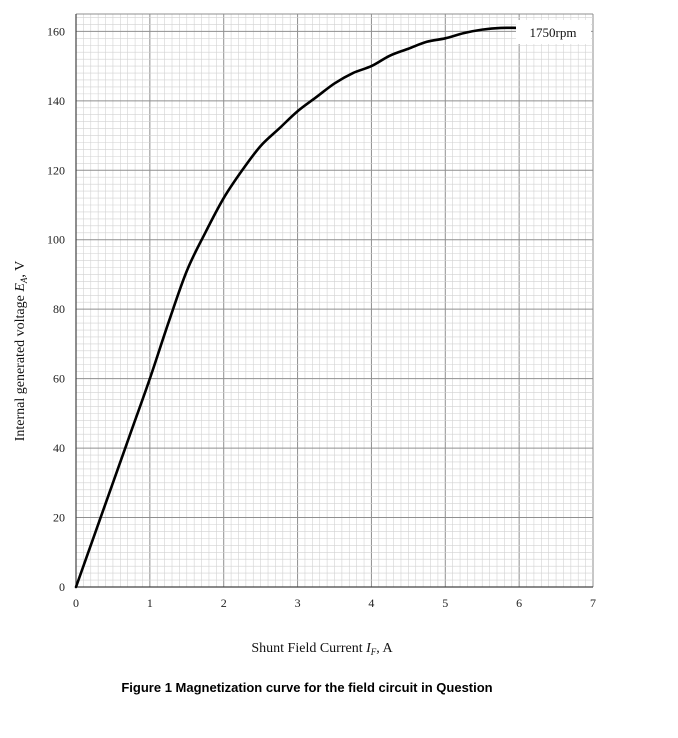 The image size is (678, 738). I want to click on x-tick-label: 7, so click(593, 603).